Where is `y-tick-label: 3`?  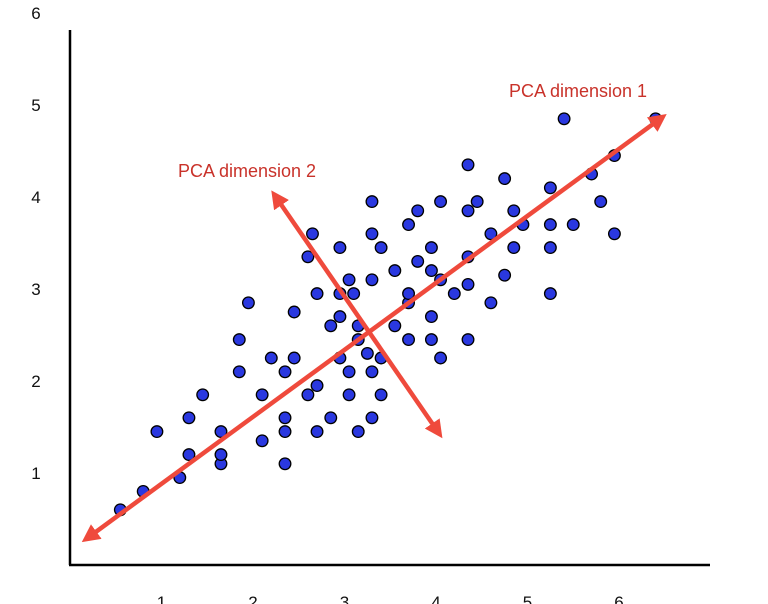
y-tick-label: 3 is located at coordinates (35, 289).